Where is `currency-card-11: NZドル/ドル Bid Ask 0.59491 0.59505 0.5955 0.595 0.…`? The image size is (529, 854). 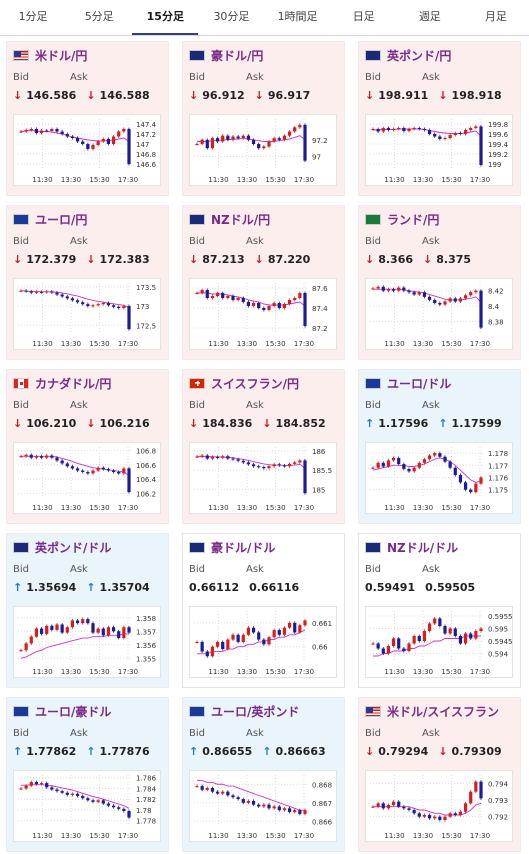 currency-card-11: NZドル/ドル Bid Ask 0.59491 0.59505 0.5955 0.595 0.… is located at coordinates (439, 610).